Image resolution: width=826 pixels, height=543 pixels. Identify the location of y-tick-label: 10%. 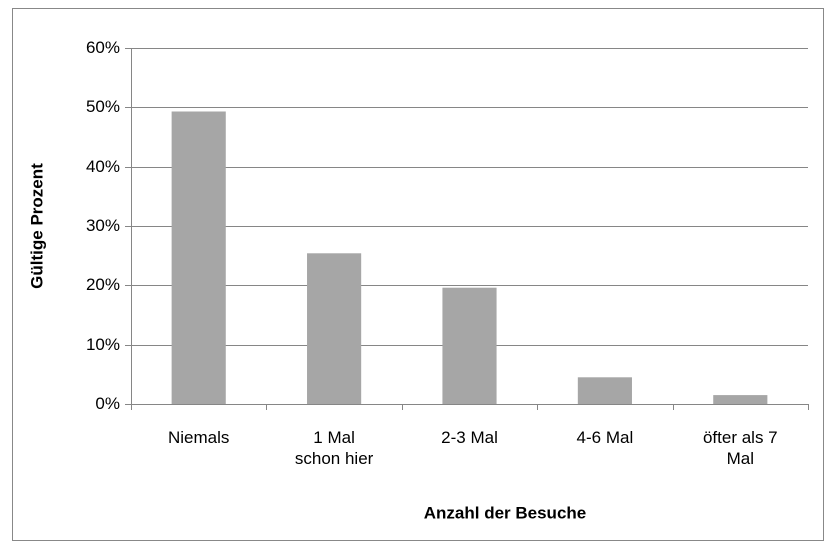
(103, 344).